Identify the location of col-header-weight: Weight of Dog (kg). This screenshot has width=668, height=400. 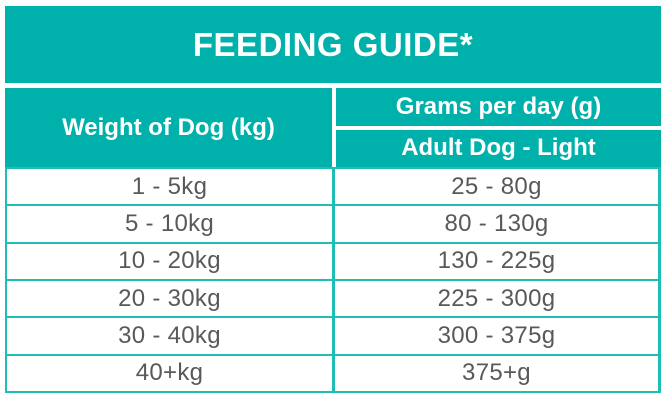
(168, 127).